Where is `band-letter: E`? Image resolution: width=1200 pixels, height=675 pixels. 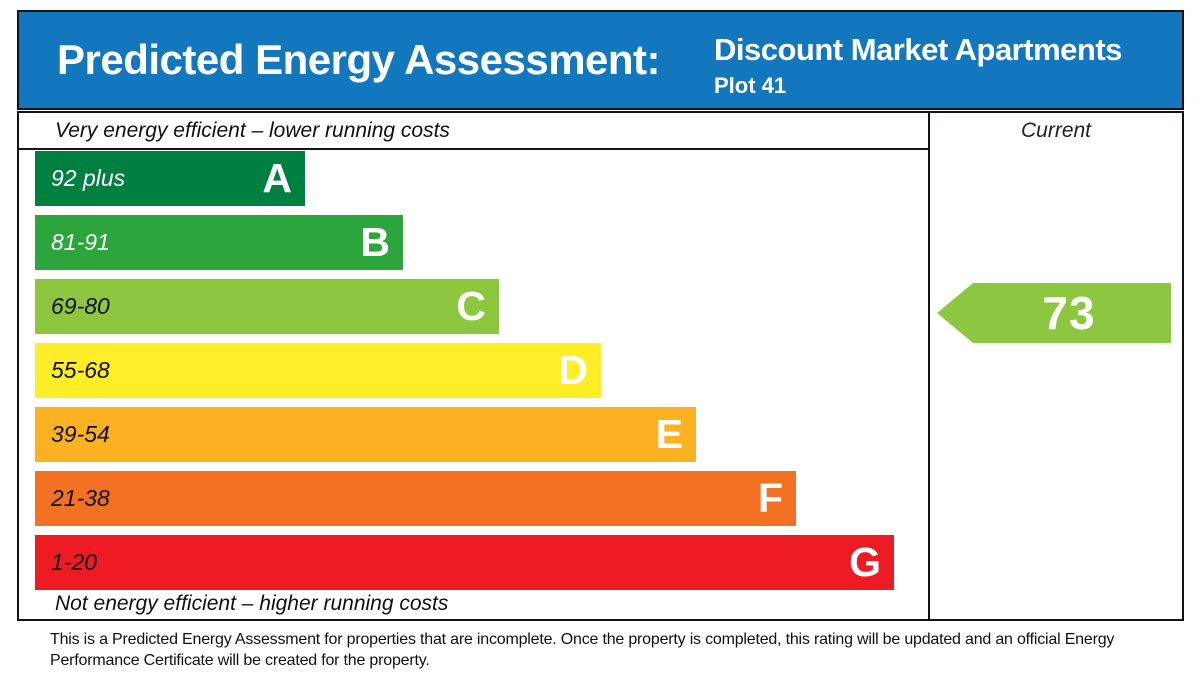 band-letter: E is located at coordinates (669, 434).